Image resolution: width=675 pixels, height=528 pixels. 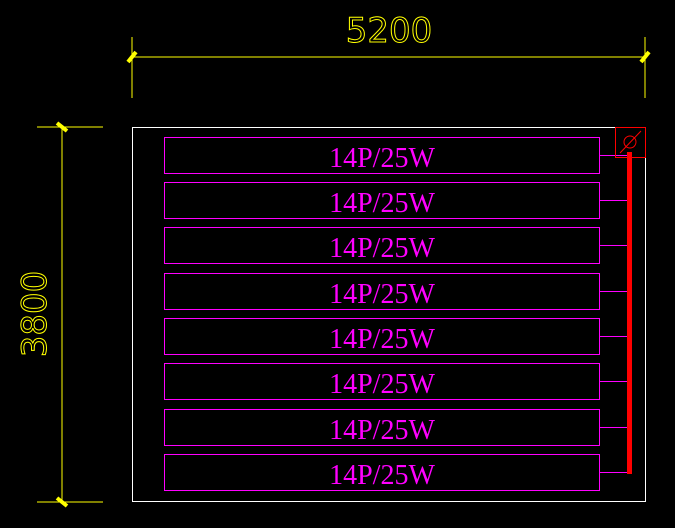 What do you see at coordinates (388, 67) in the screenshot?
I see `width-dimension` at bounding box center [388, 67].